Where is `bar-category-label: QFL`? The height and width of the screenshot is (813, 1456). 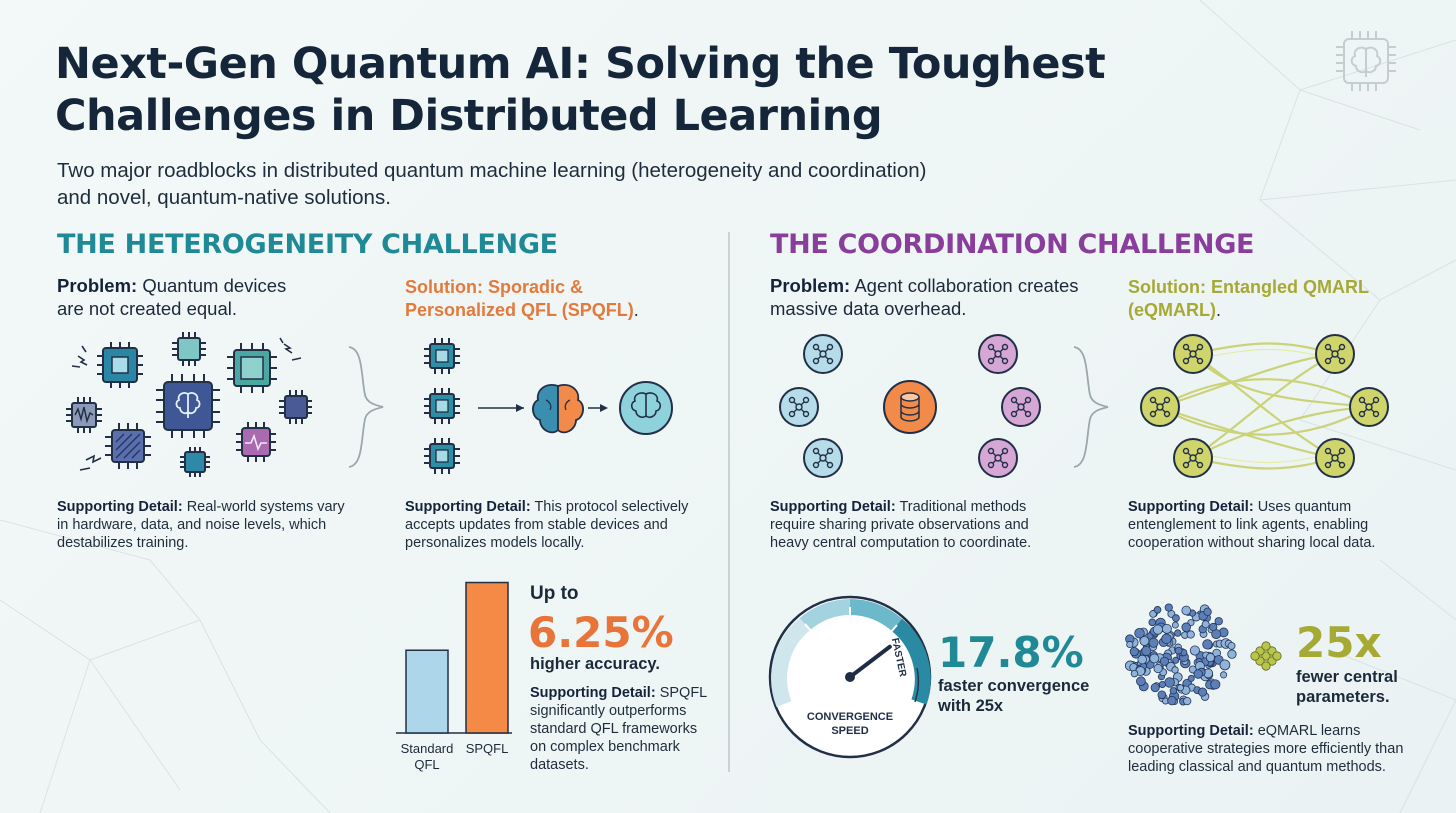
bar-category-label: QFL is located at coordinates (426, 764).